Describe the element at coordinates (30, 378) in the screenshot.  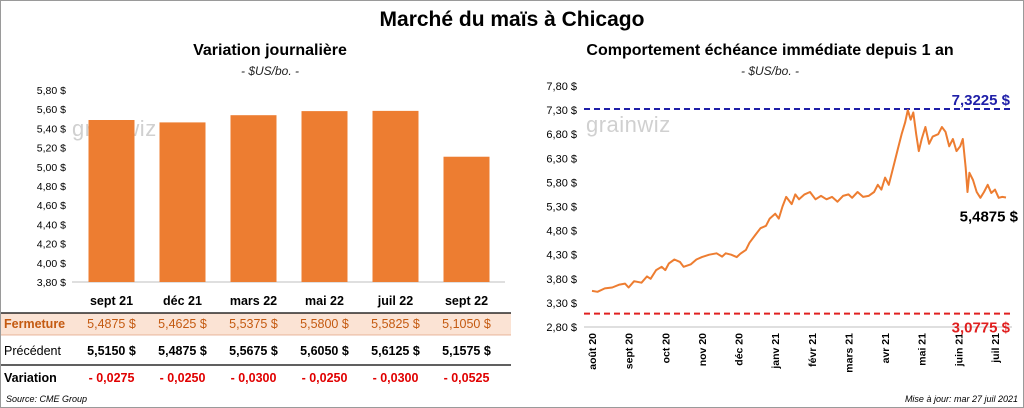
I see `table-row-label: Variation` at that location.